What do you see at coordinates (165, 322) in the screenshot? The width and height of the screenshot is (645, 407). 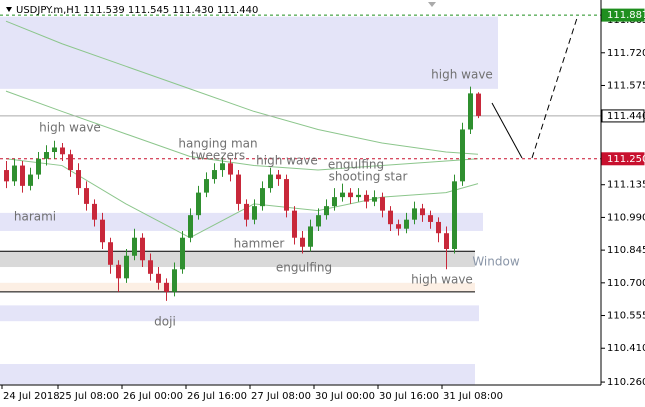 I see `annotation: doji` at bounding box center [165, 322].